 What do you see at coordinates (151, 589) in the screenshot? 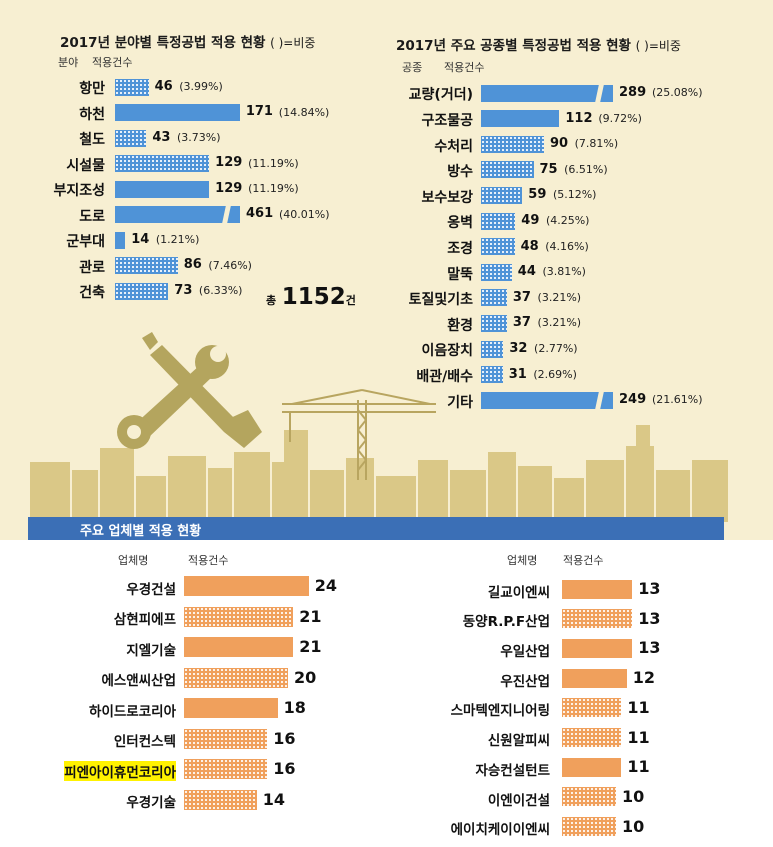
I see `bar-label: 우경건설` at bounding box center [151, 589].